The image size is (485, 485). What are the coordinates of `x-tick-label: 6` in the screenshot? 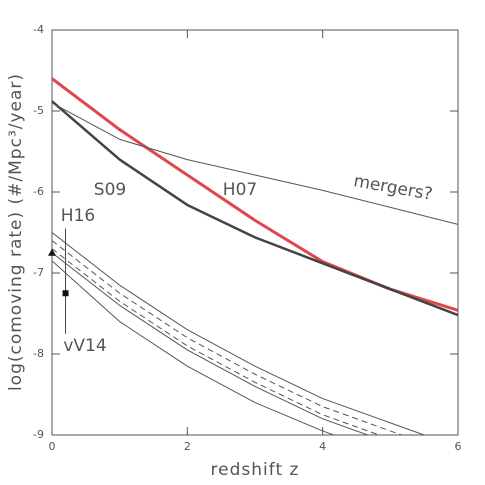 It's located at (458, 446).